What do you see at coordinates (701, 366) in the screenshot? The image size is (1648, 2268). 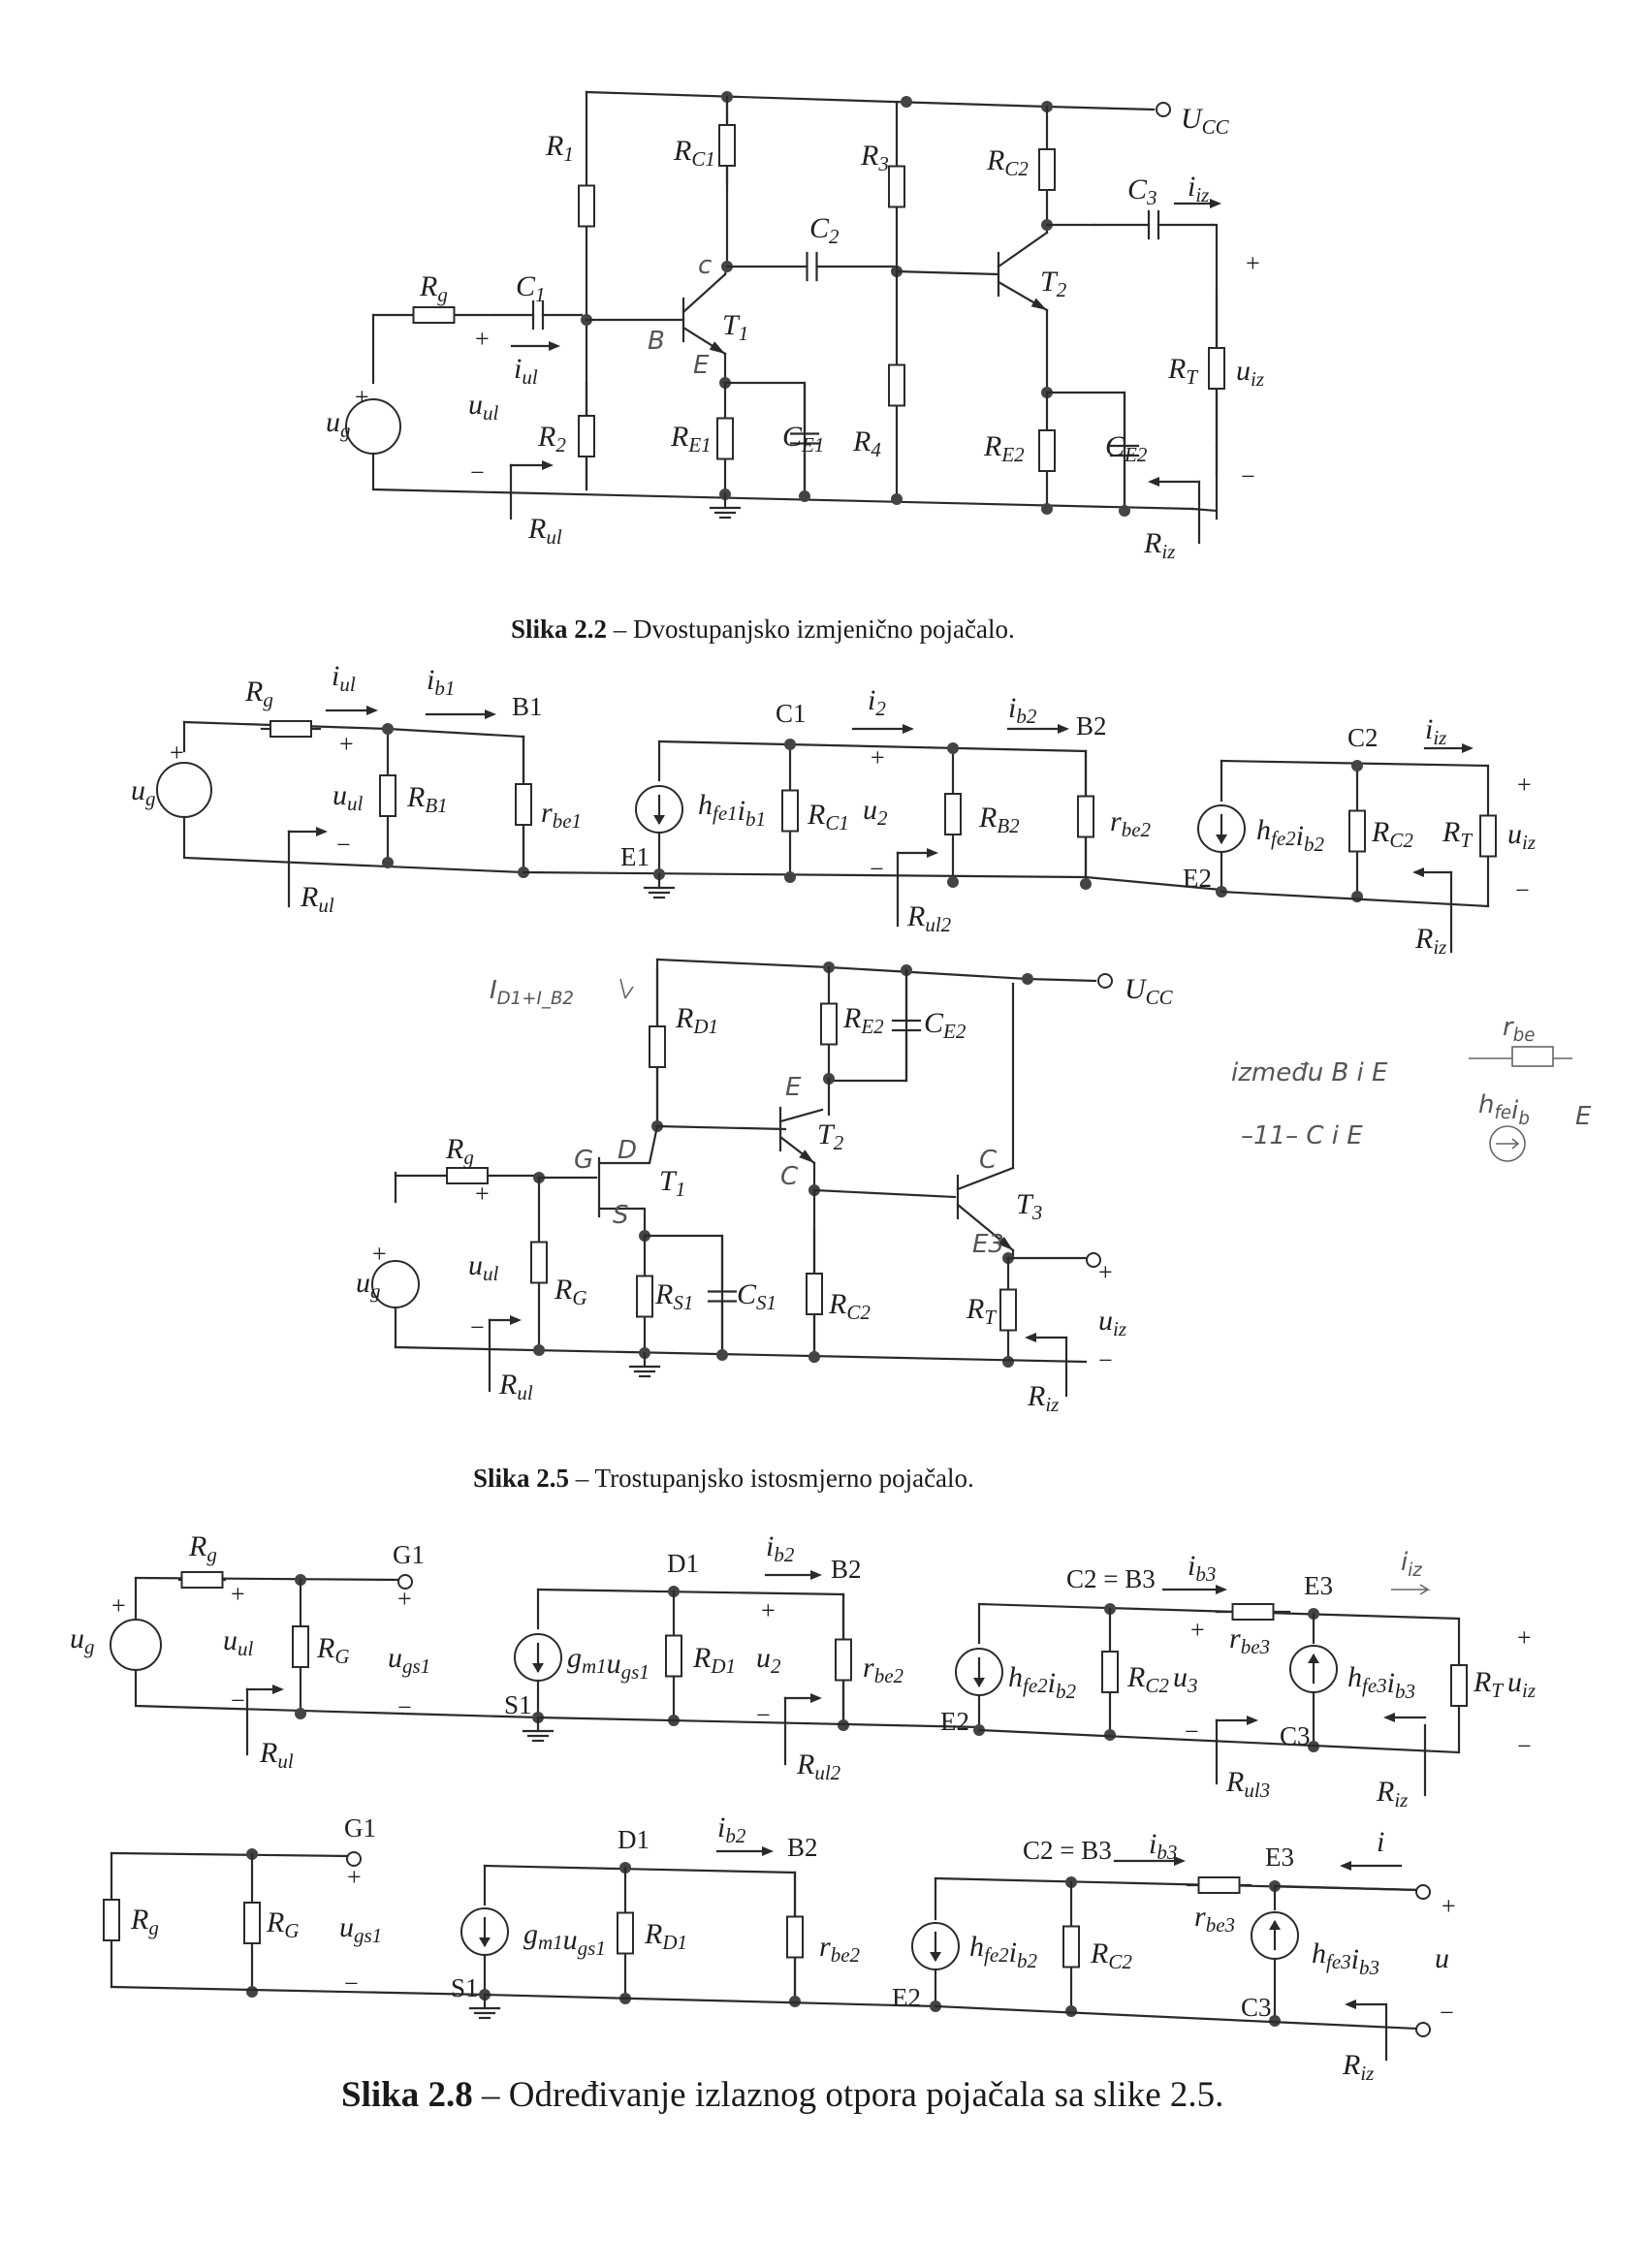 I see `label-hand_e: E` at bounding box center [701, 366].